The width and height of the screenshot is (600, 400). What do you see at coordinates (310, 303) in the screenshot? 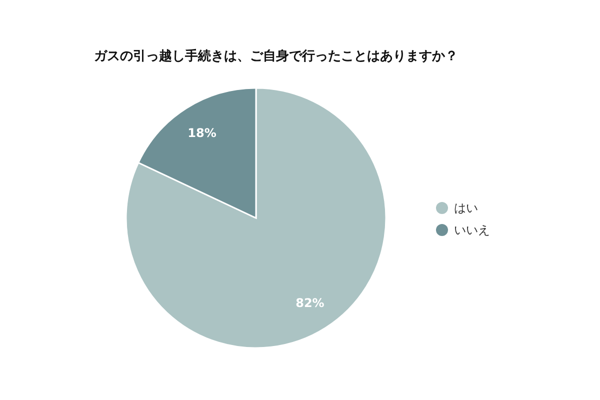
I see `data-label: 82%` at bounding box center [310, 303].